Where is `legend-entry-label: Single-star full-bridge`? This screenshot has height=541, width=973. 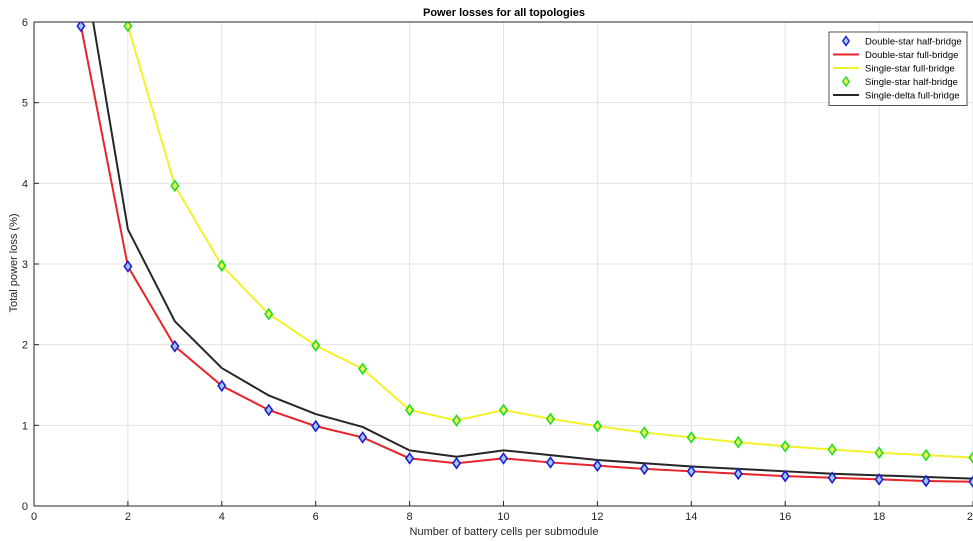
legend-entry-label: Single-star full-bridge is located at coordinates (910, 69).